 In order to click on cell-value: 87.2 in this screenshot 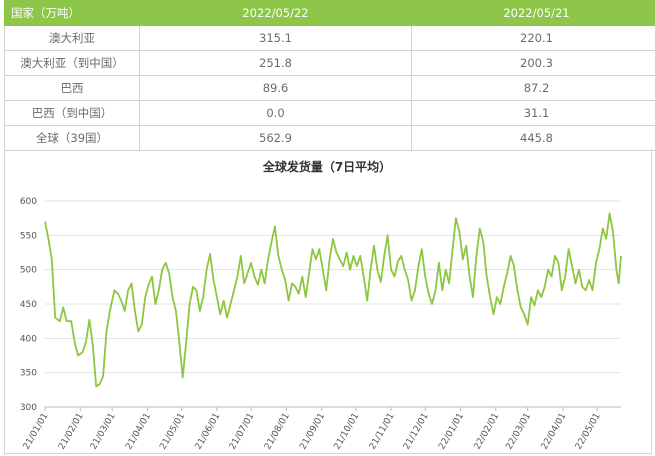, I will do `click(533, 88)`.